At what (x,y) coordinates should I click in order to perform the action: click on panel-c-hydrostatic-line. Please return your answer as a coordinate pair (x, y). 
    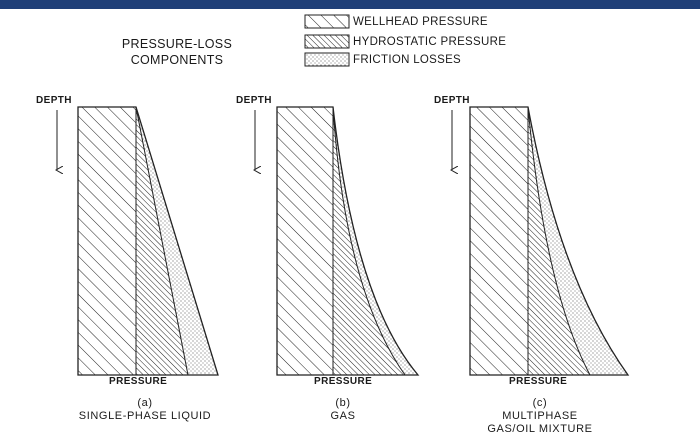
    Looking at the image, I should click on (559, 241).